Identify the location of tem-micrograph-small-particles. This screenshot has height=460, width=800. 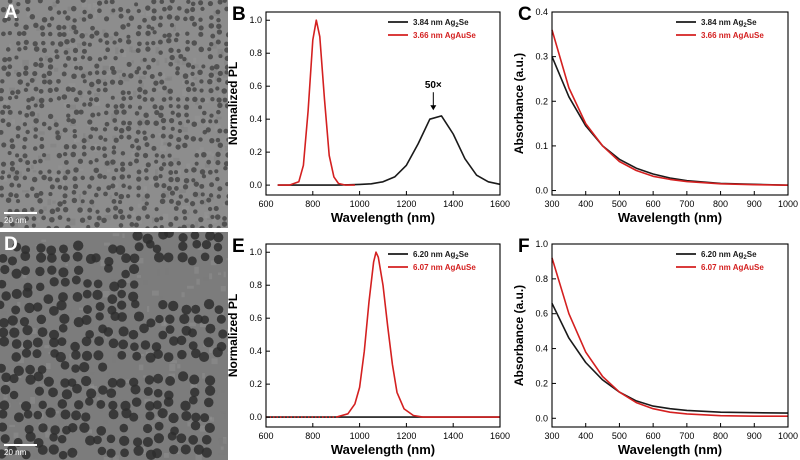
(114, 114).